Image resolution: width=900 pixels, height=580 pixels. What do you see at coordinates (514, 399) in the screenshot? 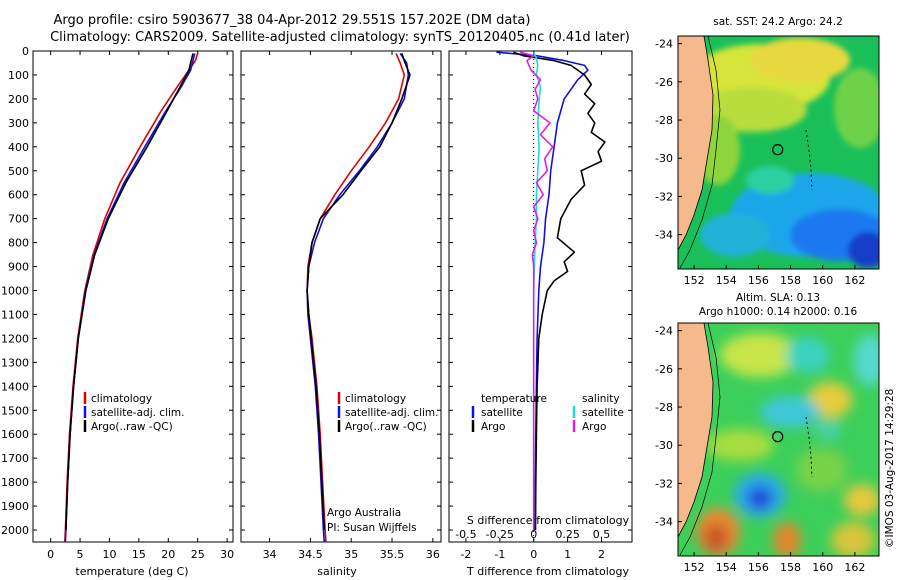
I see `legend-header-temperature: temperature` at bounding box center [514, 399].